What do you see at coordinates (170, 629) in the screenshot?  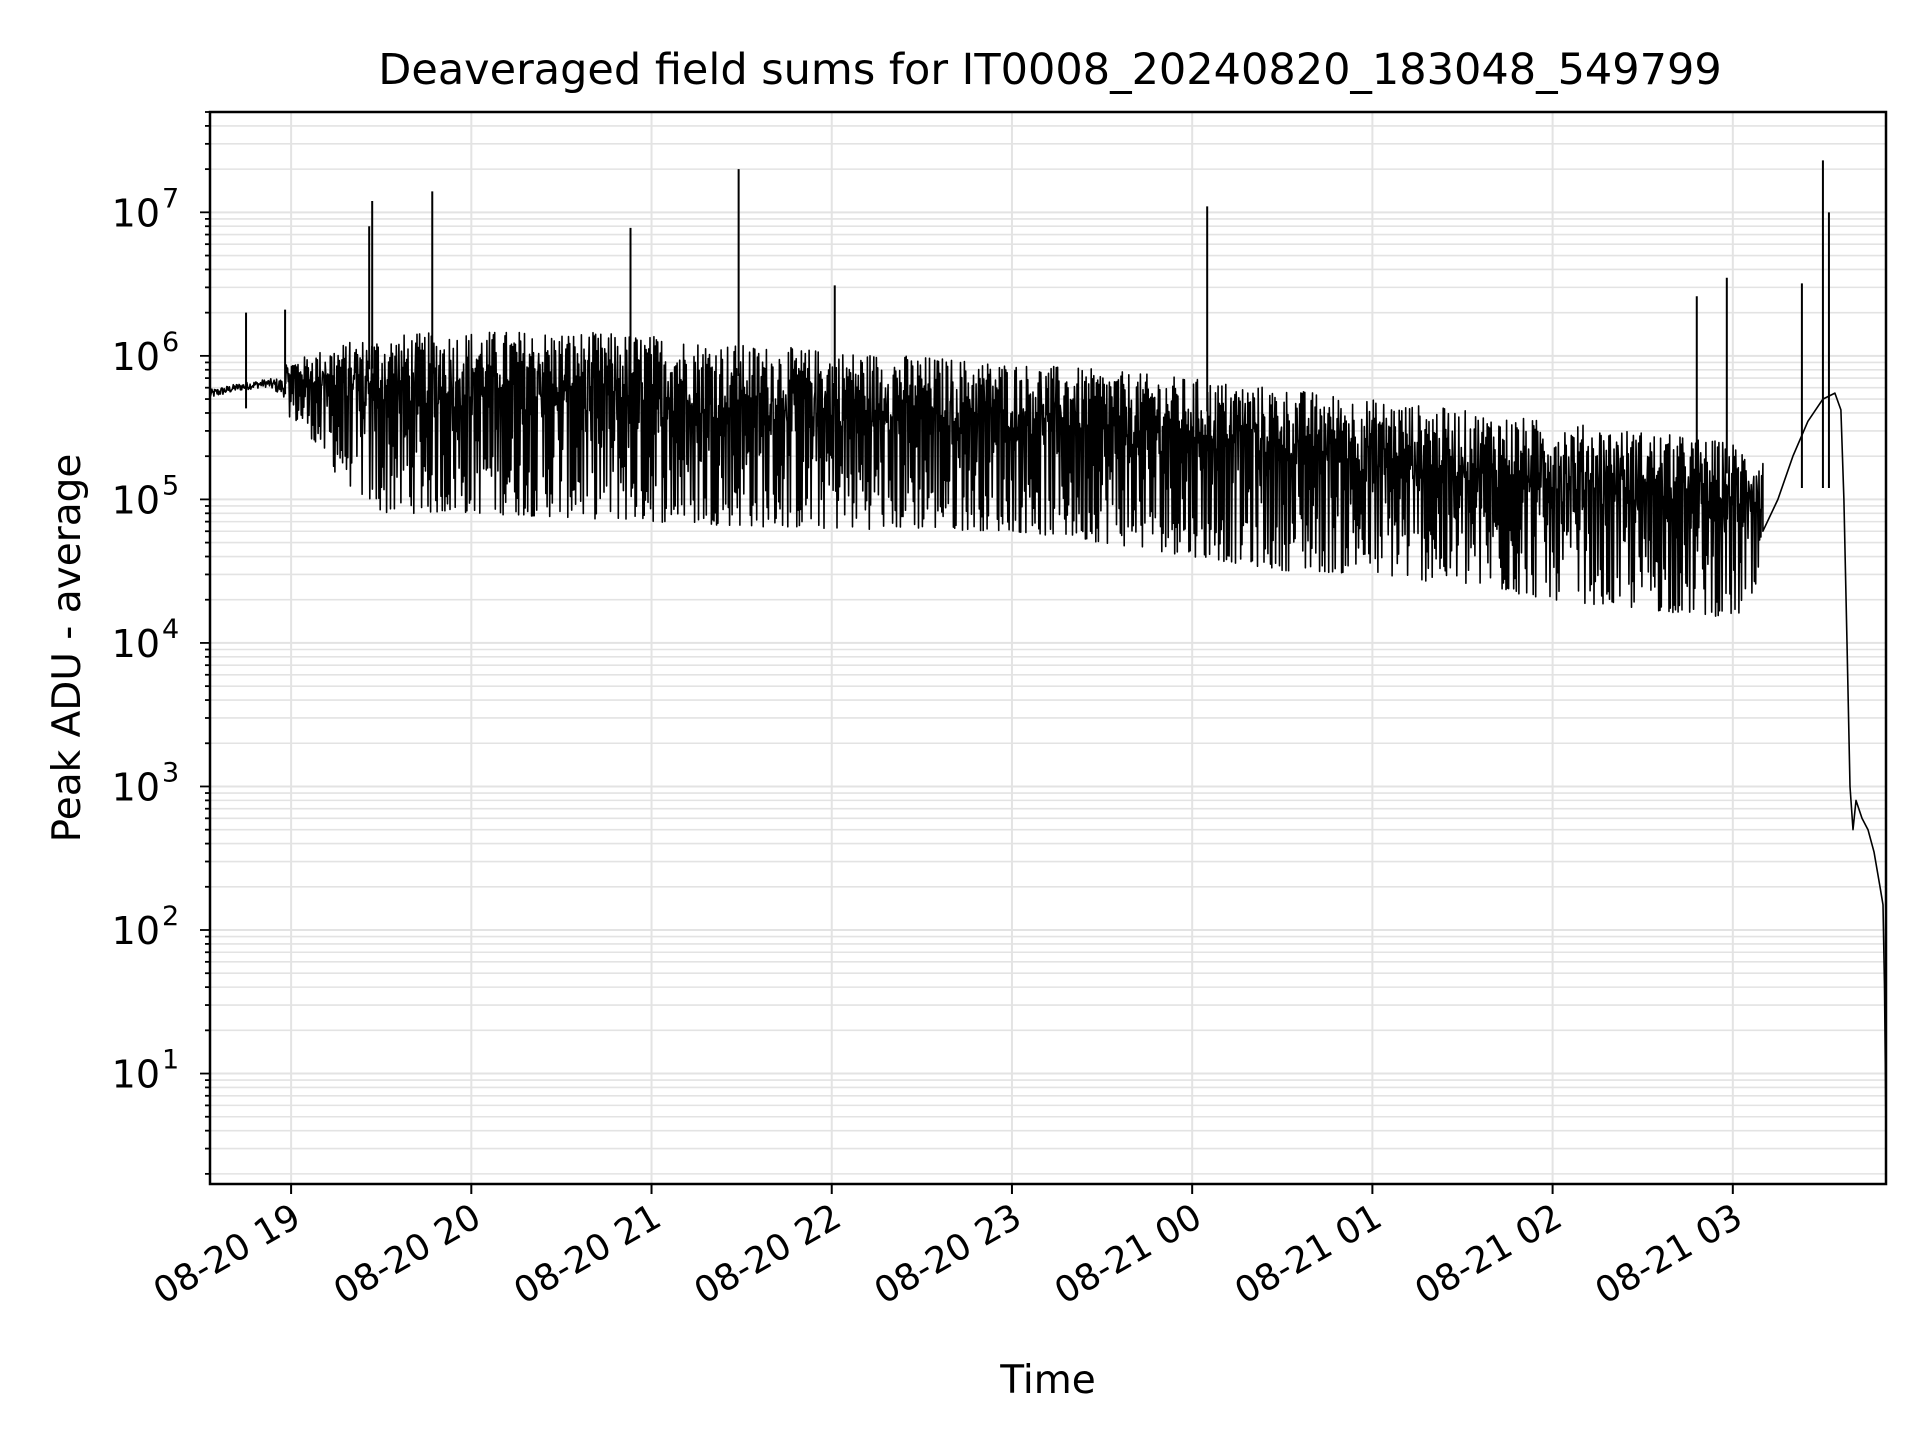 I see `y-tick-label-exponent: 4` at bounding box center [170, 629].